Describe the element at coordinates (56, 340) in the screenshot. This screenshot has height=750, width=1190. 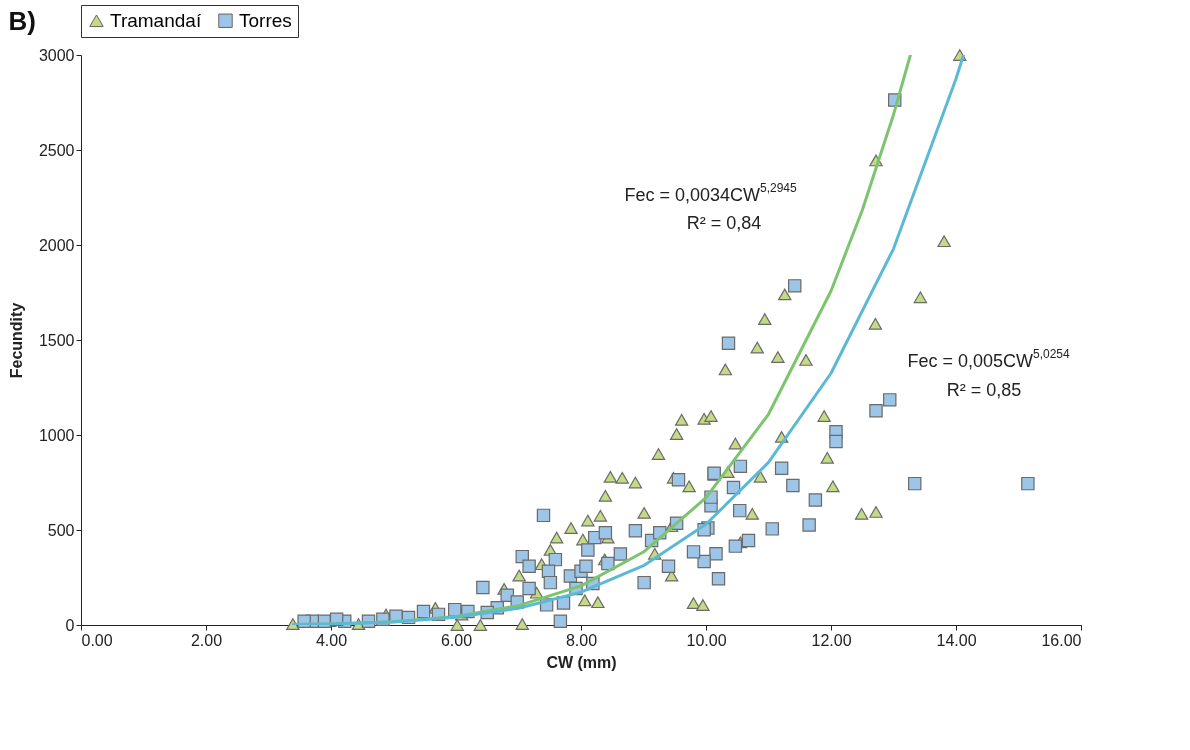
I see `y-tick-label: 1500` at that location.